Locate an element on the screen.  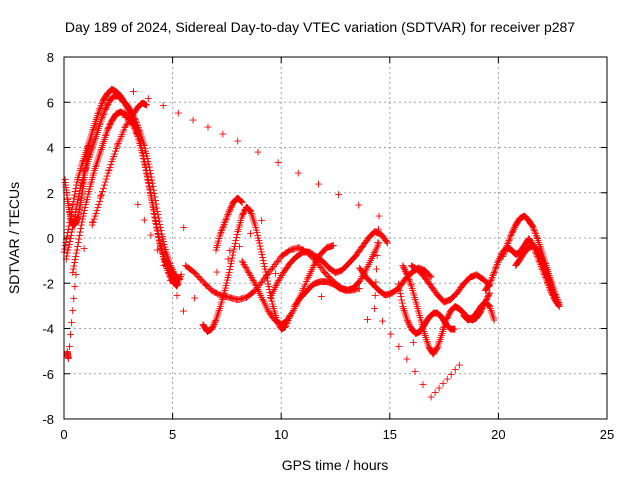
x-tick-label: 15 is located at coordinates (390, 434).